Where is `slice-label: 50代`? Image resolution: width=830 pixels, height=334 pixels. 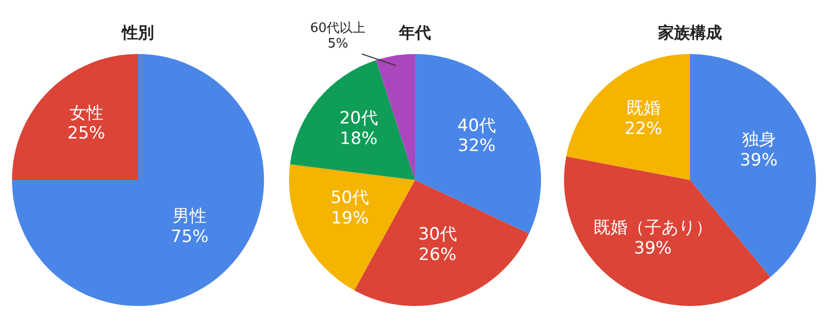
slice-label: 50代 is located at coordinates (350, 198).